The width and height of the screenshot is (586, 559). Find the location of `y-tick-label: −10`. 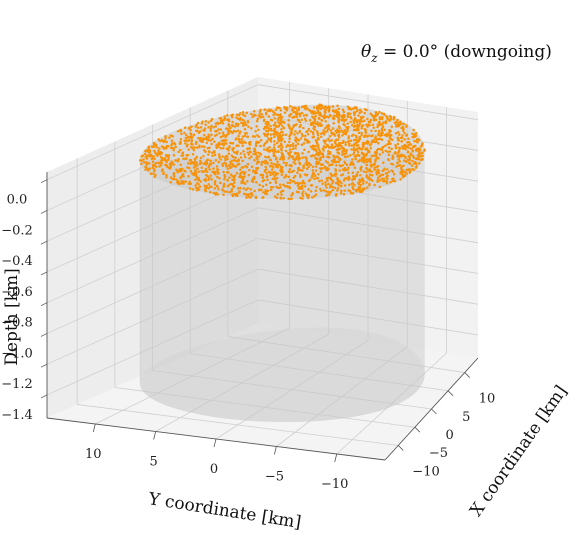

y-tick-label: −10 is located at coordinates (334, 484).